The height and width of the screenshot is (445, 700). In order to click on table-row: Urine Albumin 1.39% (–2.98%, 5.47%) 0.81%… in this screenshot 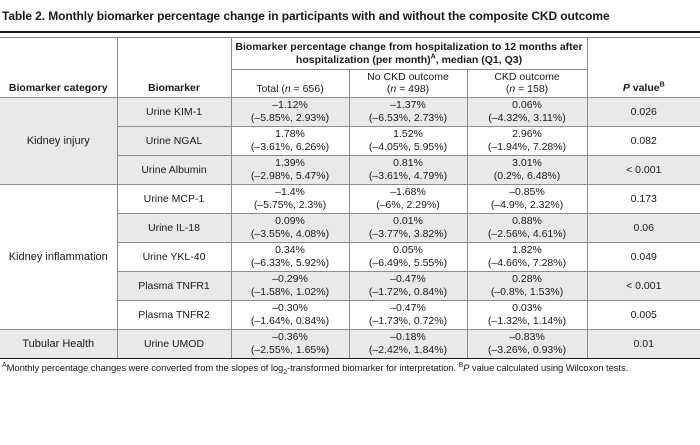, I will do `click(350, 170)`.